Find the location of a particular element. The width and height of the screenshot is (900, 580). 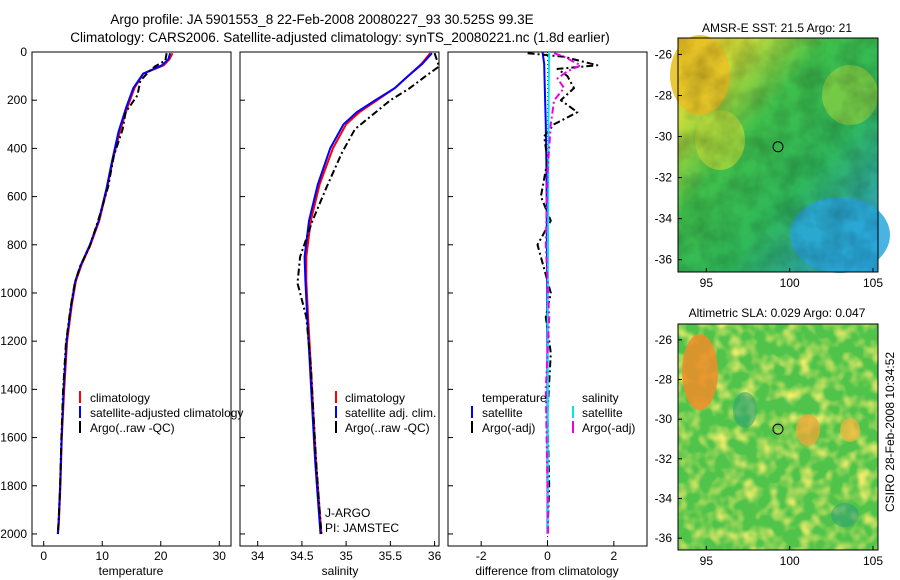

series-salinity-argo-adj is located at coordinates (563, 293).